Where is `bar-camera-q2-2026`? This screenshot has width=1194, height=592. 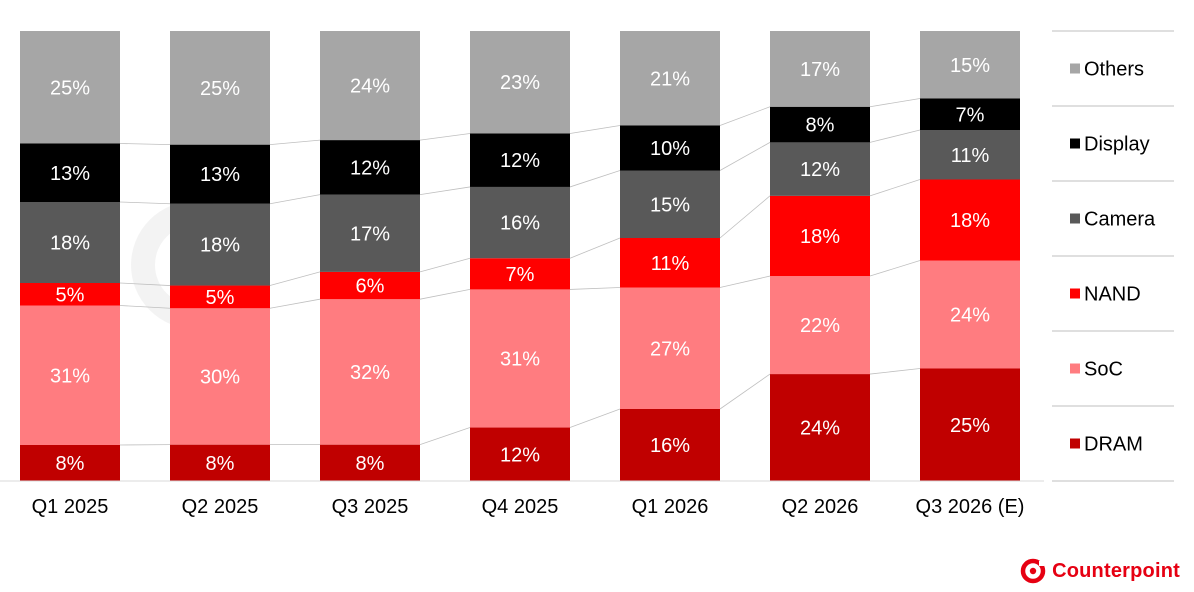 bar-camera-q2-2026 is located at coordinates (820, 169).